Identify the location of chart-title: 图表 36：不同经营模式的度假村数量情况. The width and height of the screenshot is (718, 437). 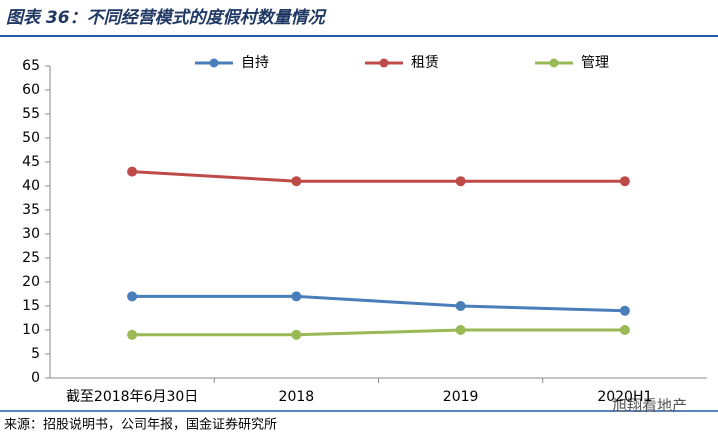
(167, 18).